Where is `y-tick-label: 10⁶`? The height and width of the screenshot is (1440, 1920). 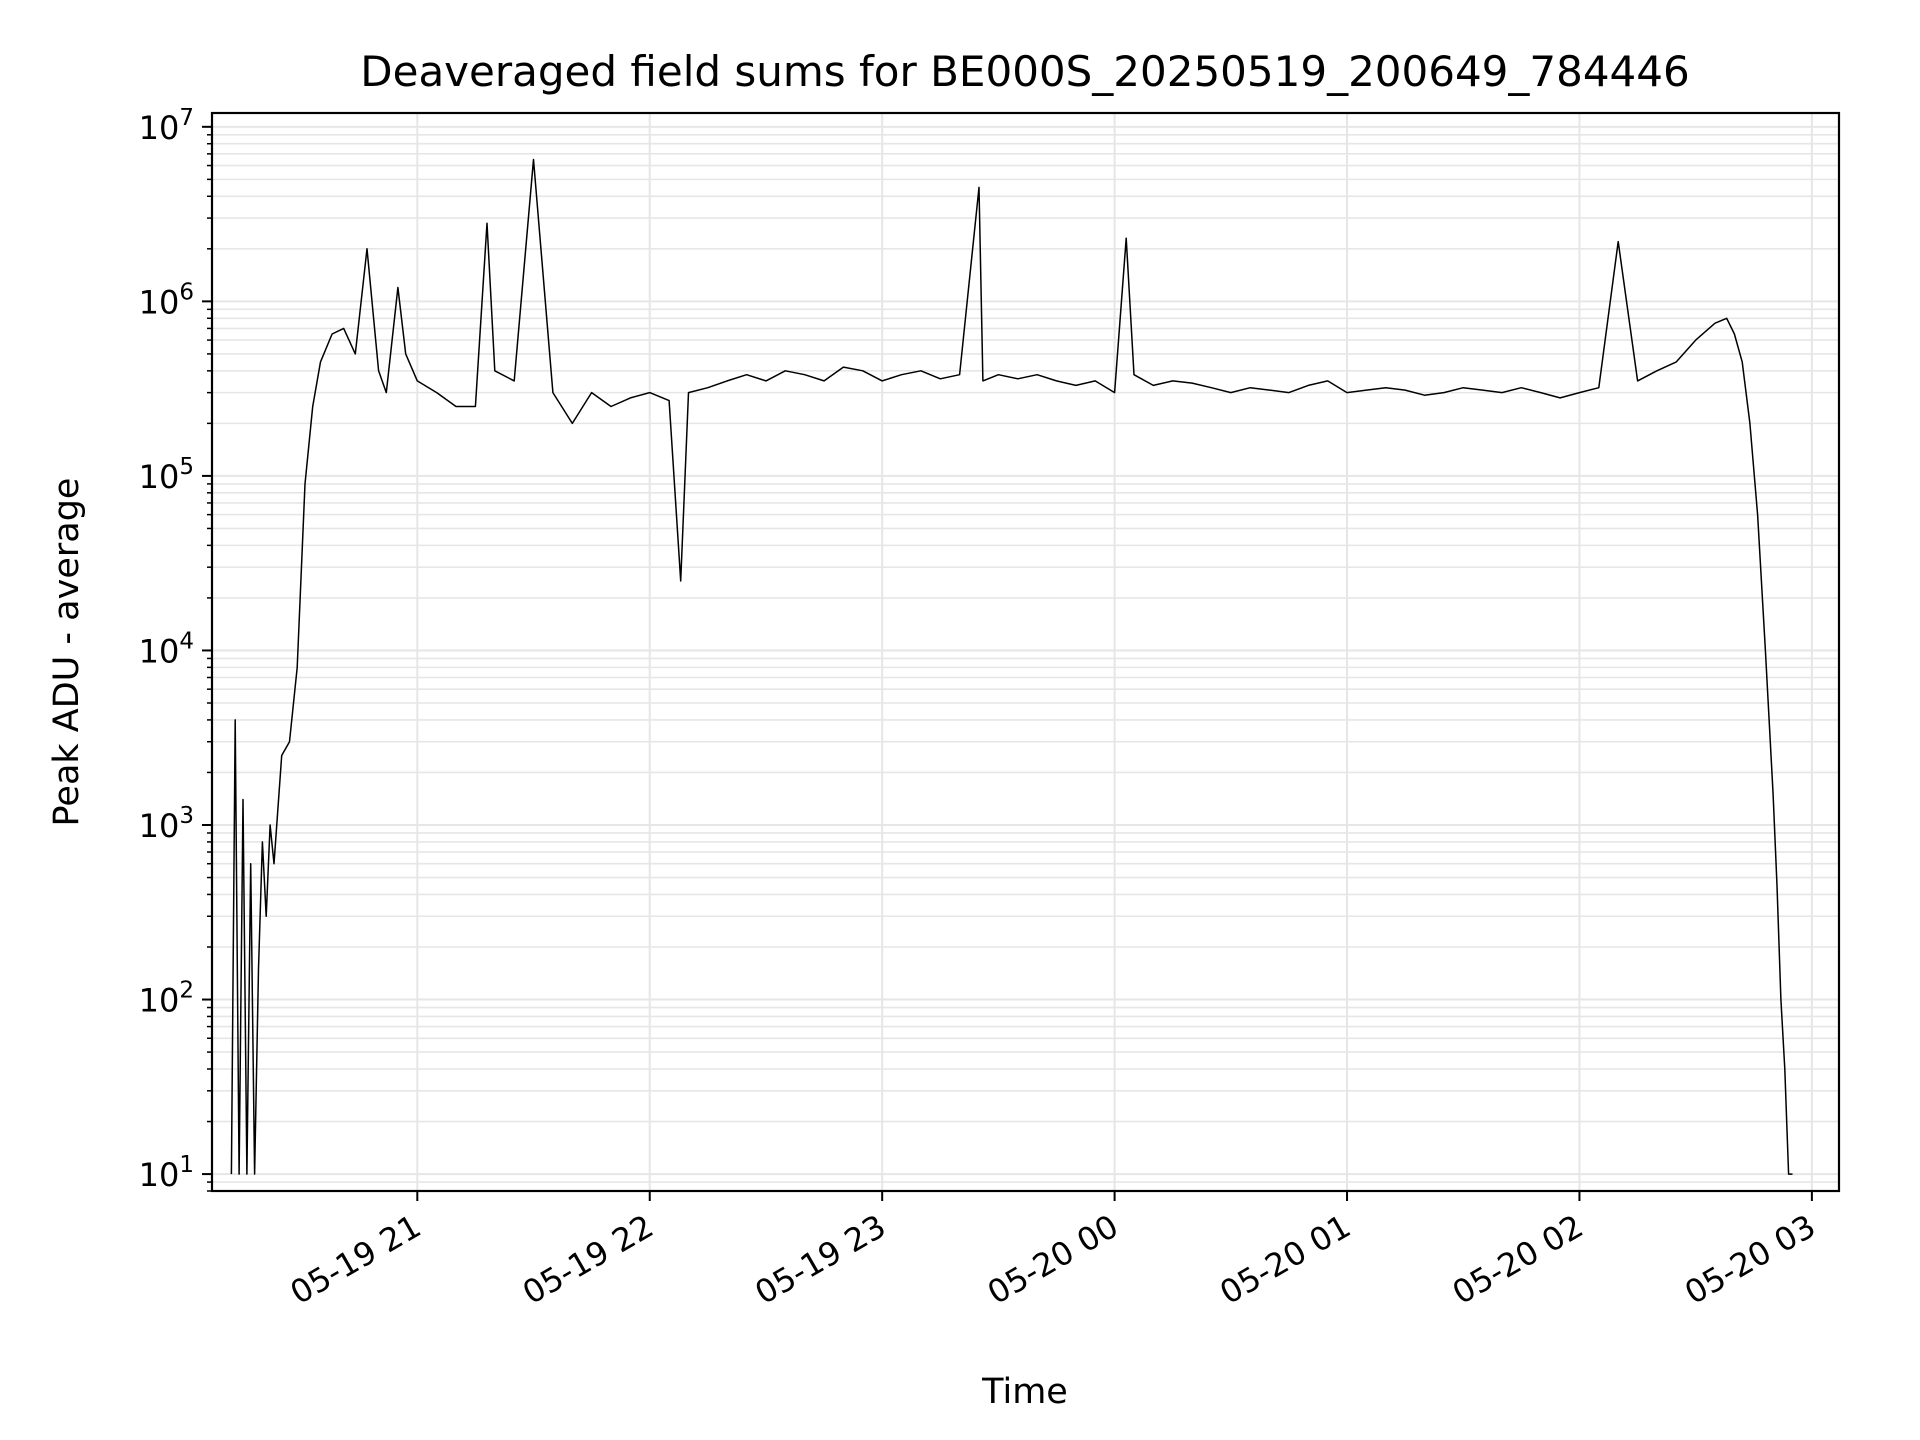 y-tick-label: 10⁶ is located at coordinates (166, 300).